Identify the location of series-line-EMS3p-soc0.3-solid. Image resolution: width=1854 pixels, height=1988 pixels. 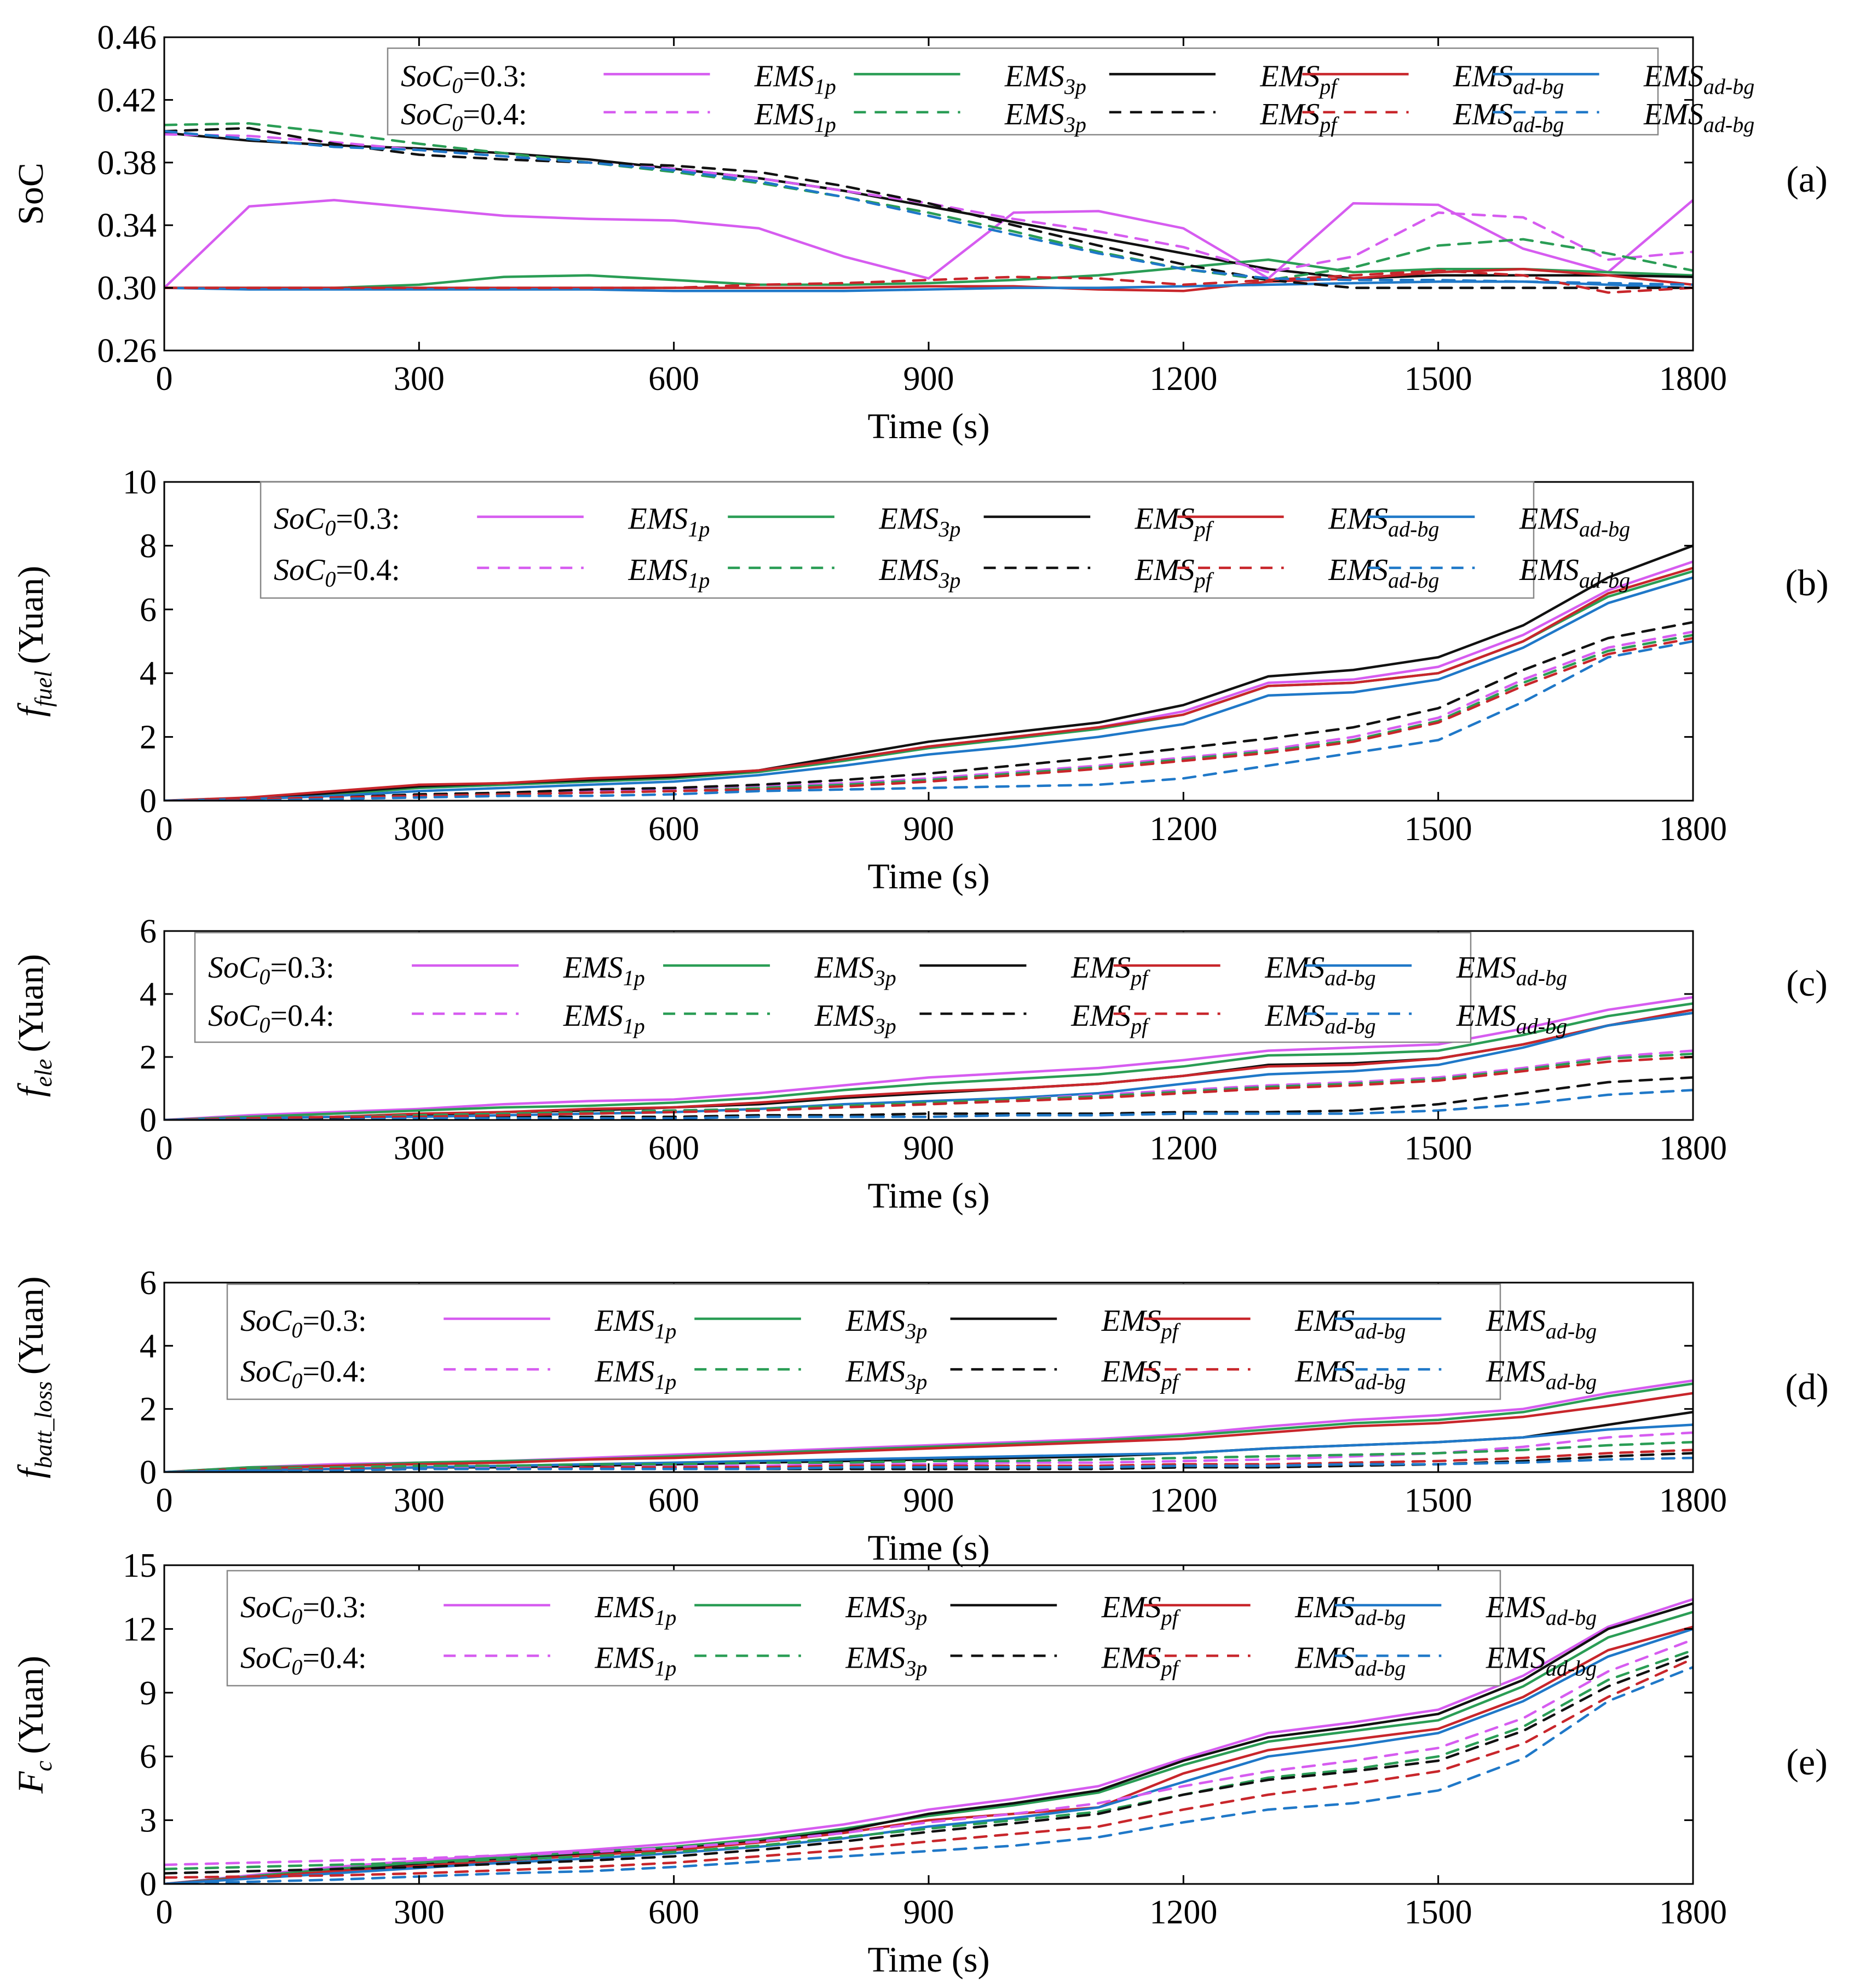
(929, 273).